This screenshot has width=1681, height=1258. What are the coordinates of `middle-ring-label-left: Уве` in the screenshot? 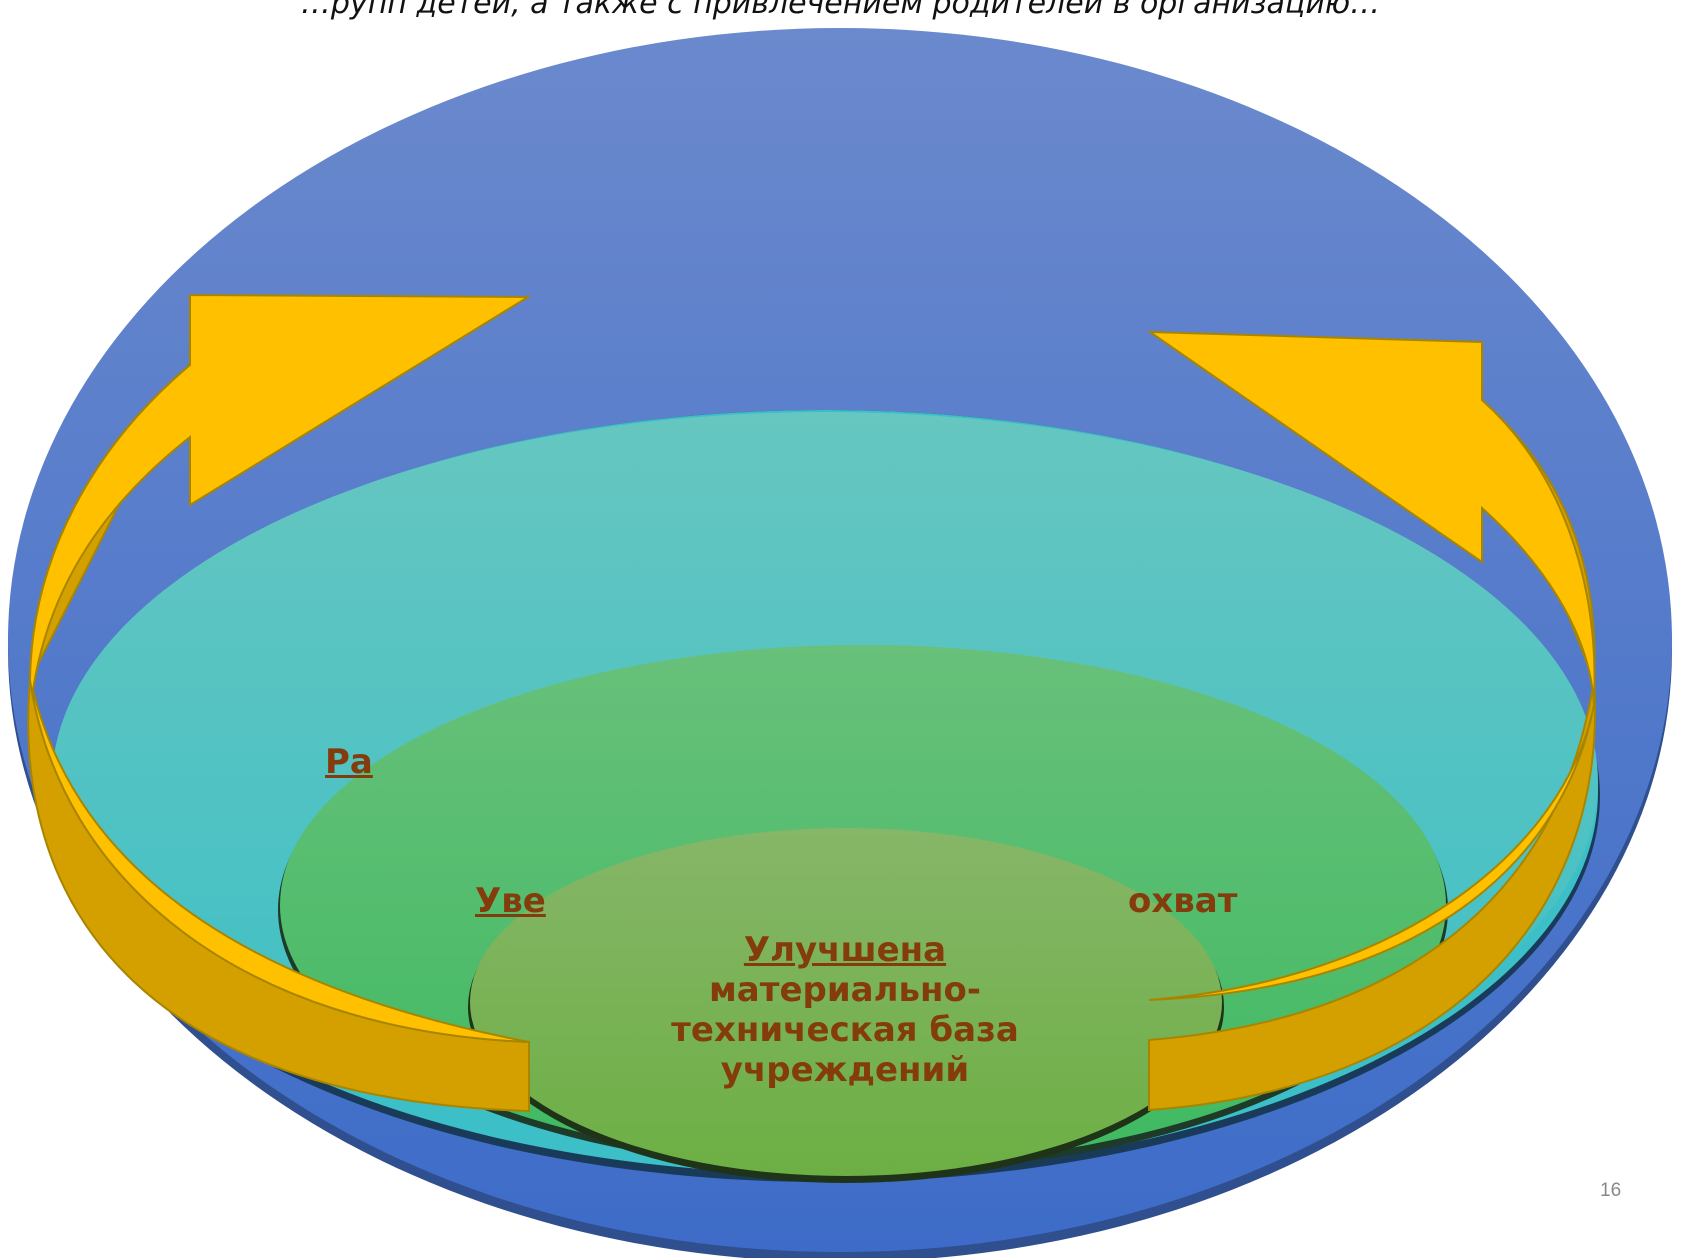 It's located at (510, 901).